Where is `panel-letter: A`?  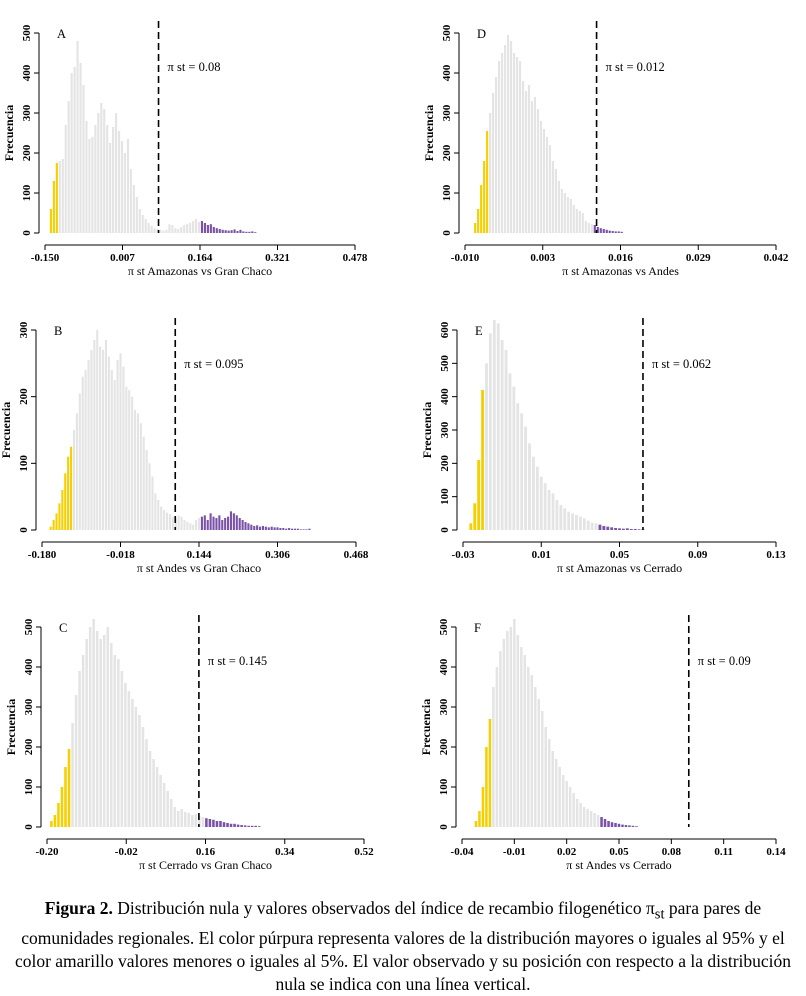
panel-letter: A is located at coordinates (61, 34).